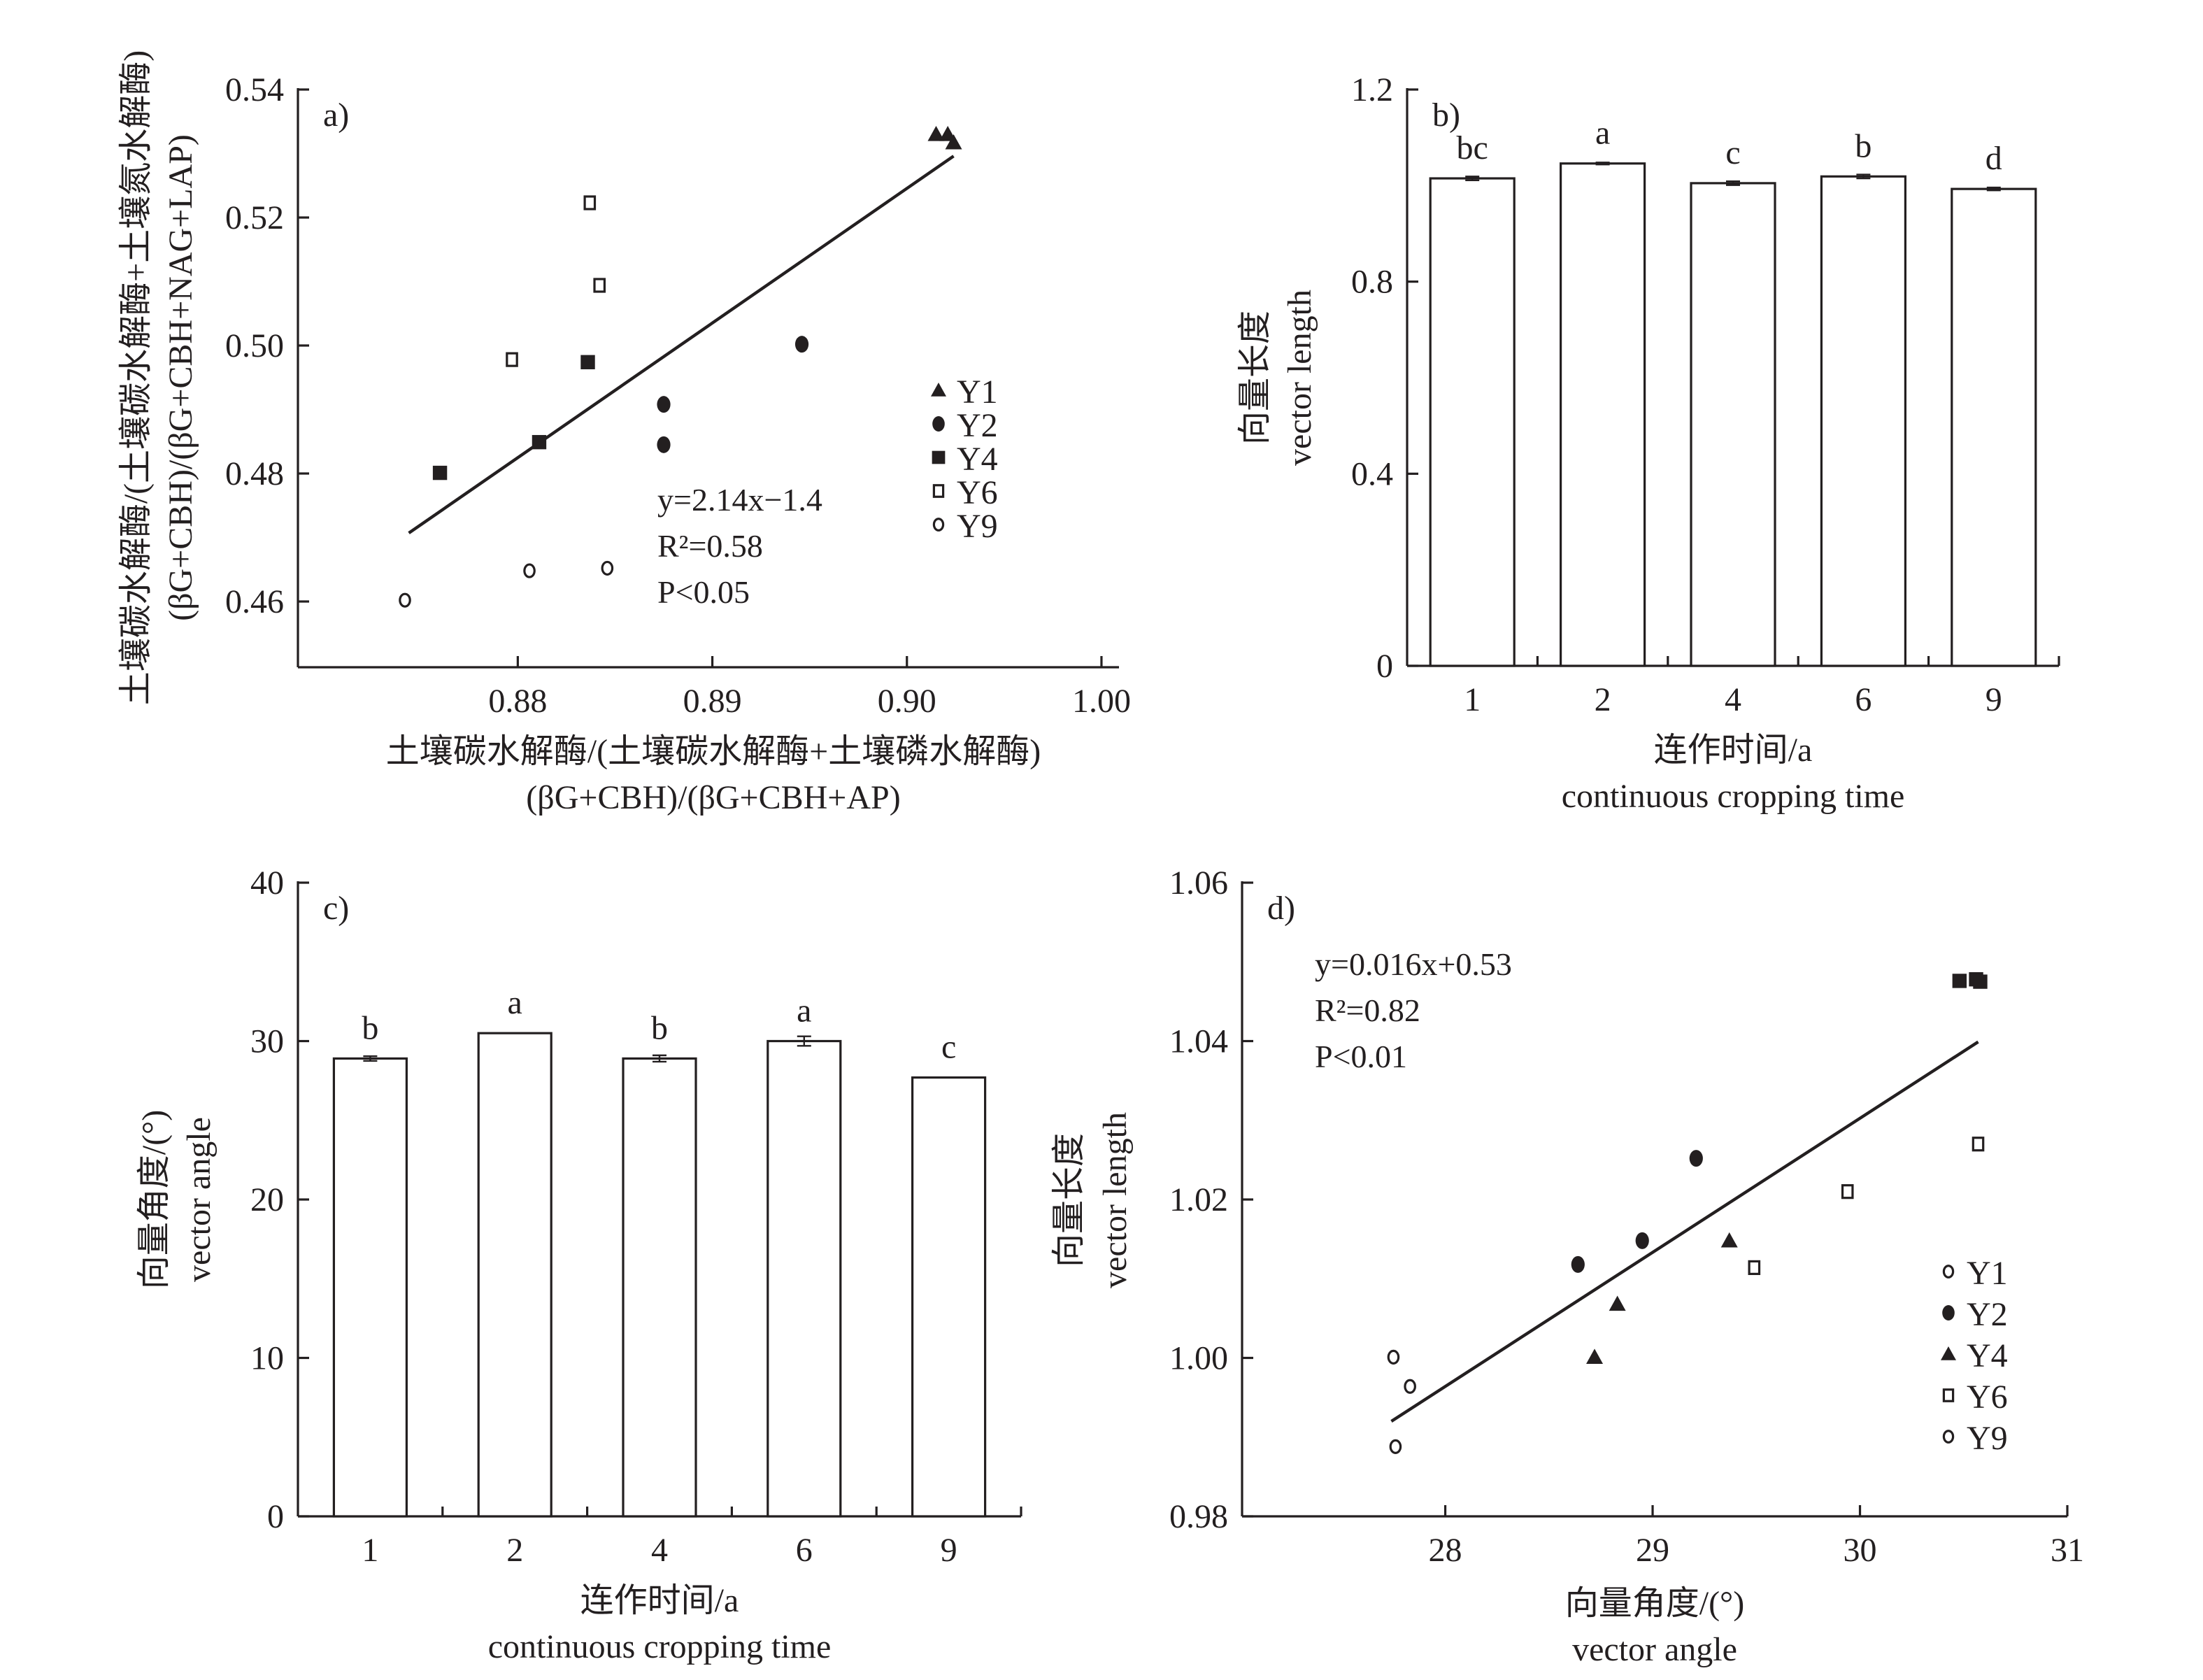  Describe the element at coordinates (1445, 1550) in the screenshot. I see `panel-d-x-tick-label: 28` at that location.